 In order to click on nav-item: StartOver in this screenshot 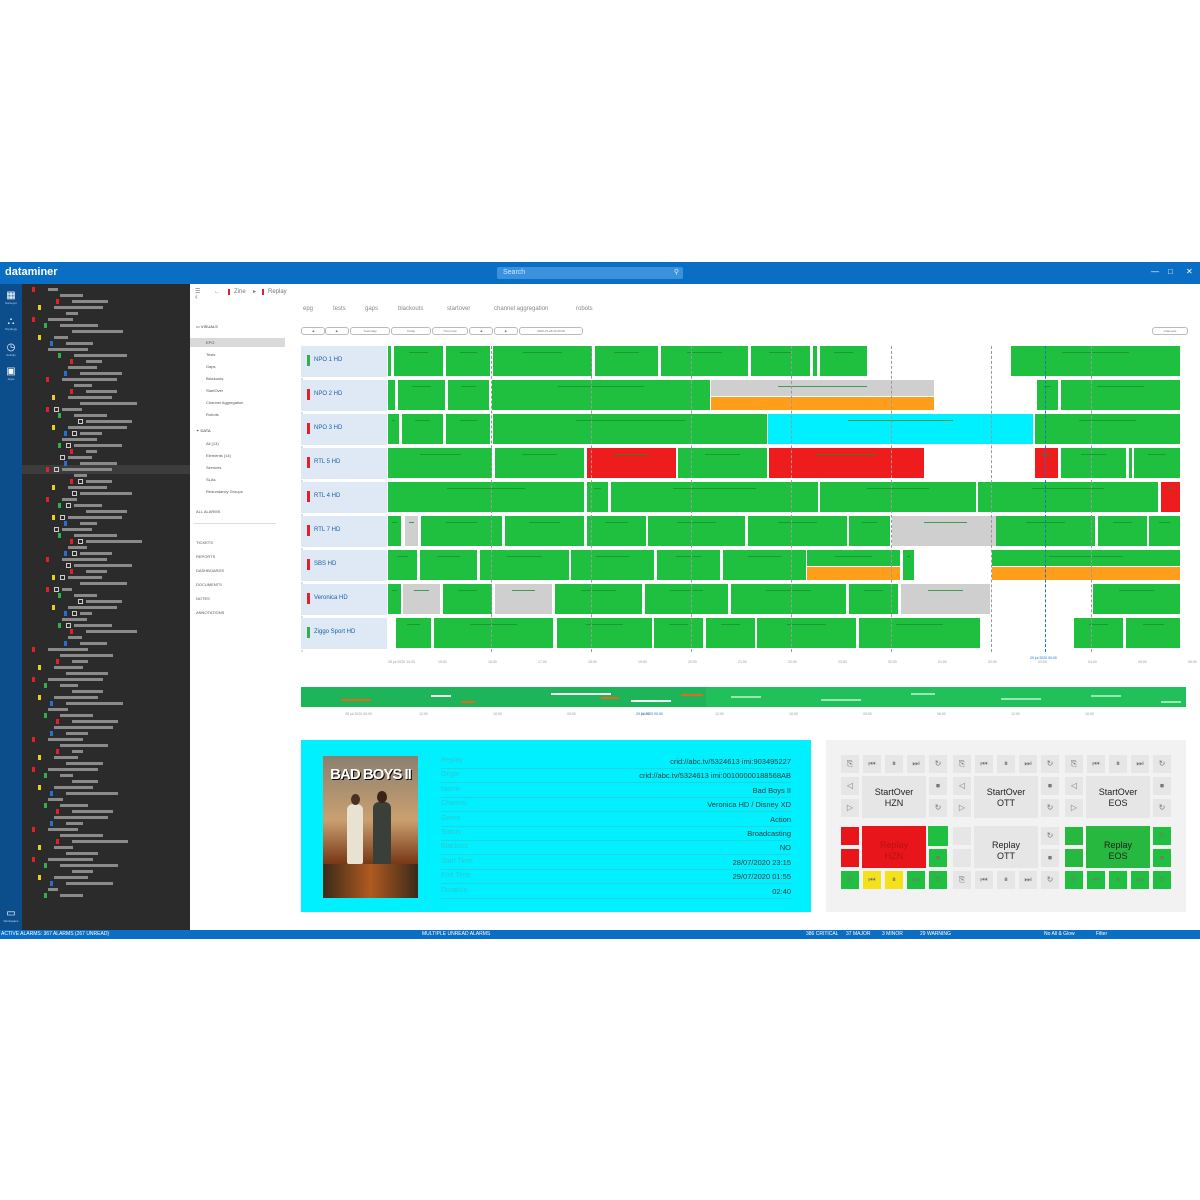, I will do `click(215, 390)`.